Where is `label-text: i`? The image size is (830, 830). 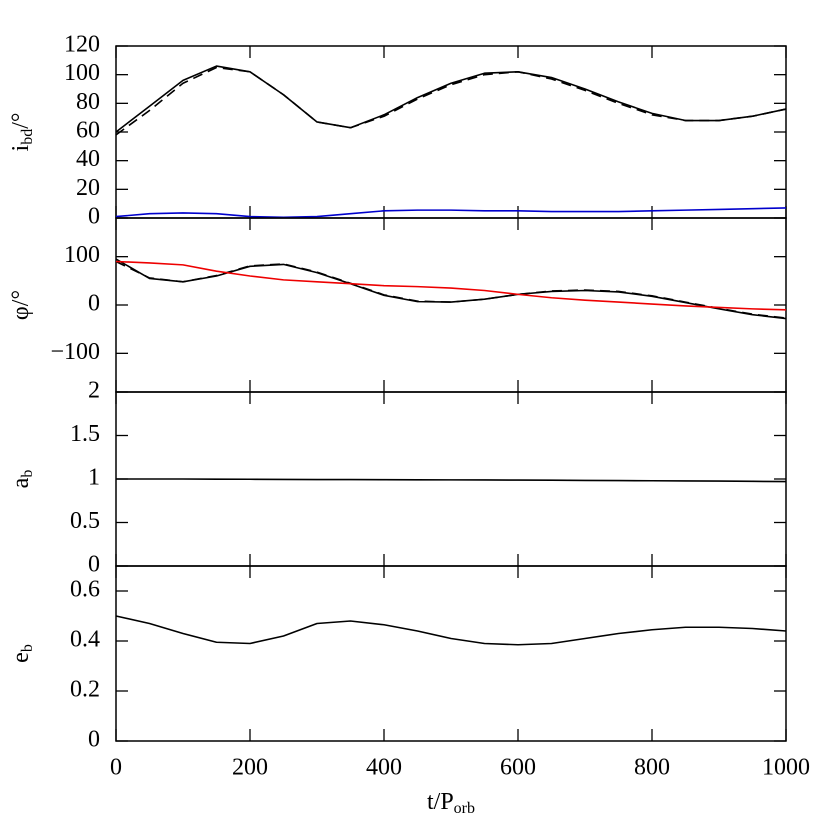
label-text: i is located at coordinates (21, 147).